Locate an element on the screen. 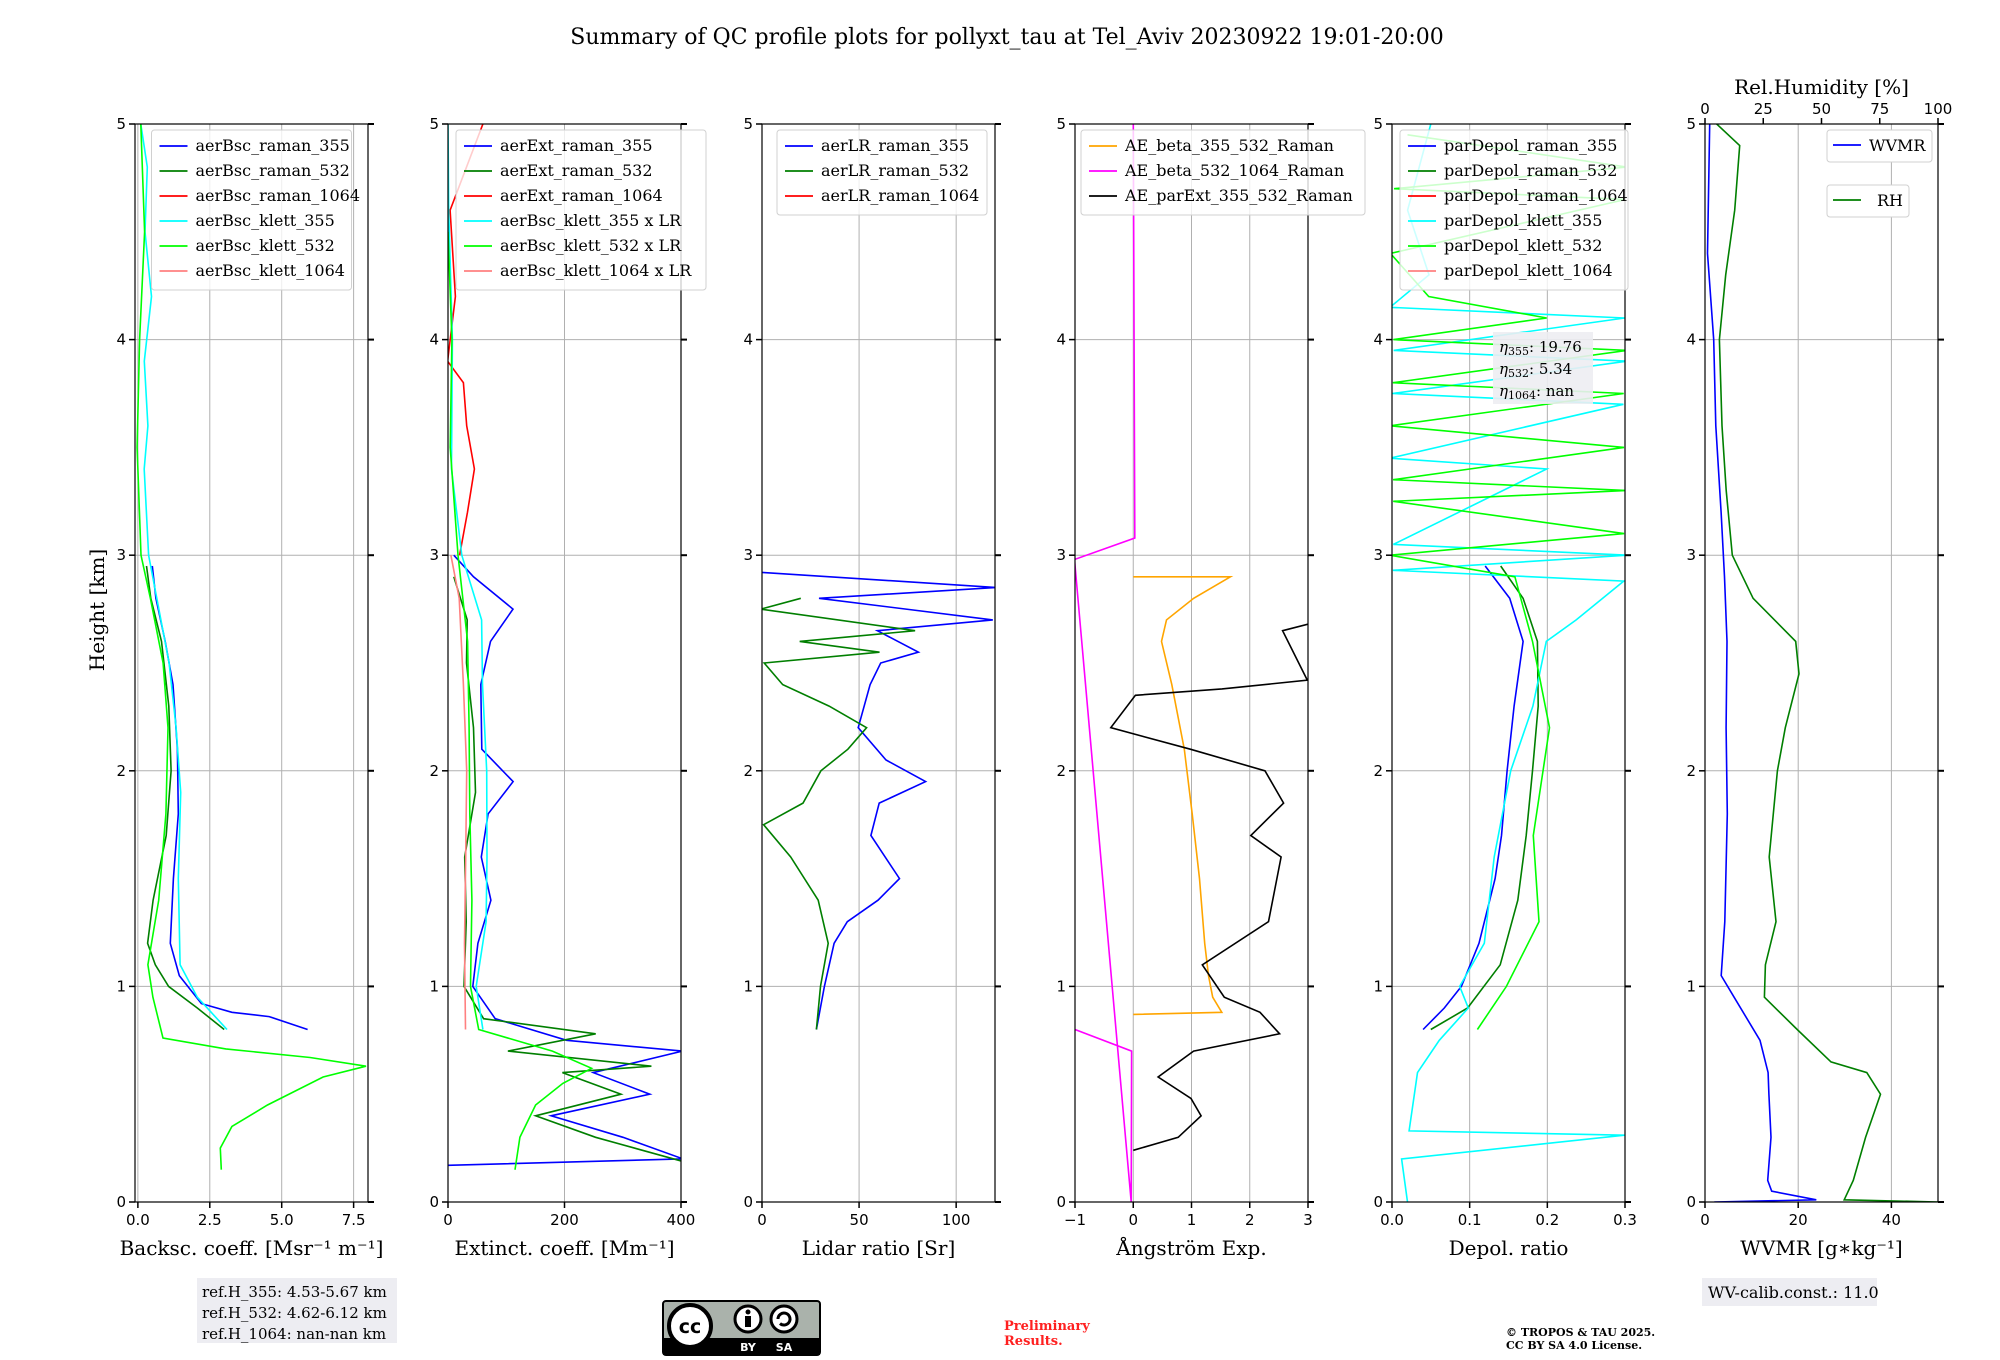 The width and height of the screenshot is (2000, 1360). legend-label-aerbsc-klett-1064: aerBsc_klett_1064 is located at coordinates (270, 270).